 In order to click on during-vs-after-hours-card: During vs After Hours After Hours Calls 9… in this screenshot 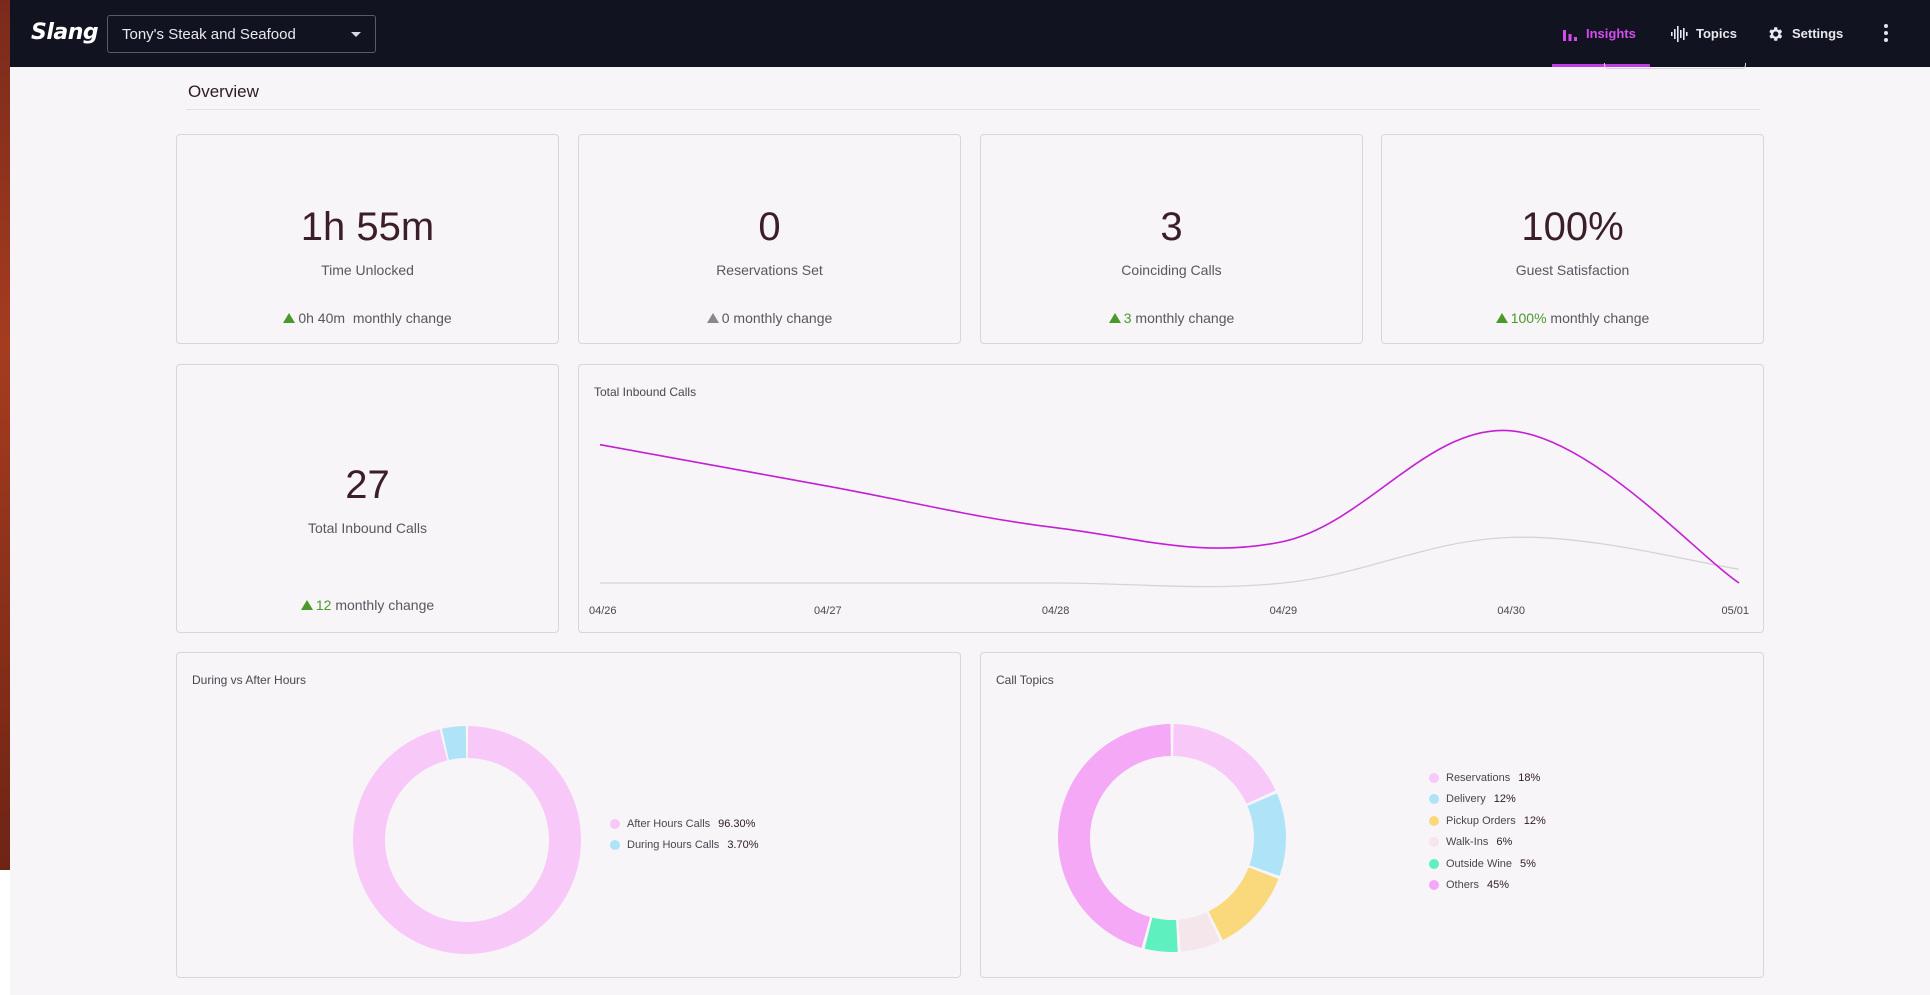, I will do `click(568, 815)`.